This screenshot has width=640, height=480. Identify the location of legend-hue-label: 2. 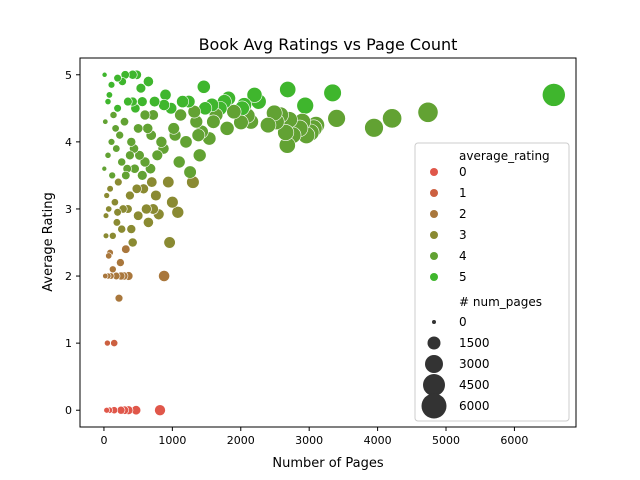
(463, 214).